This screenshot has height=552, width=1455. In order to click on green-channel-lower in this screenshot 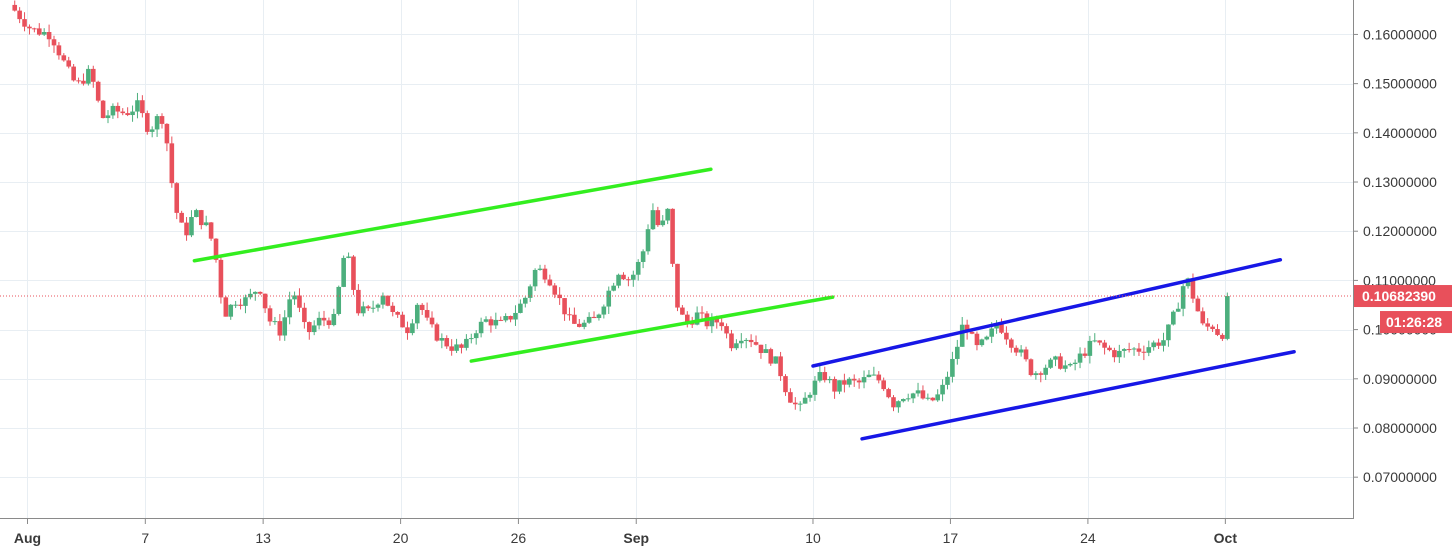, I will do `click(652, 329)`.